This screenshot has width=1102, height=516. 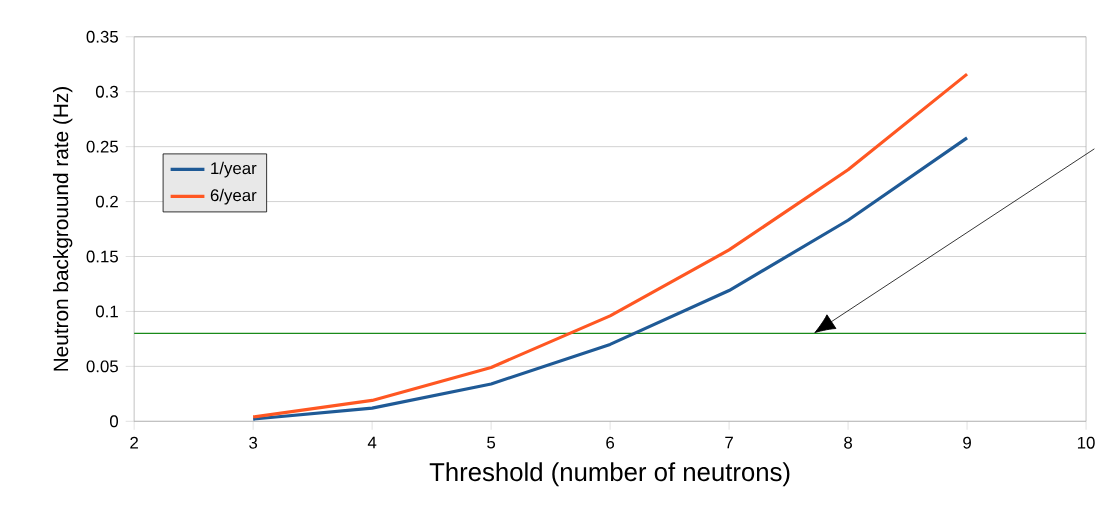 I want to click on x-tick-label: 6, so click(x=610, y=442).